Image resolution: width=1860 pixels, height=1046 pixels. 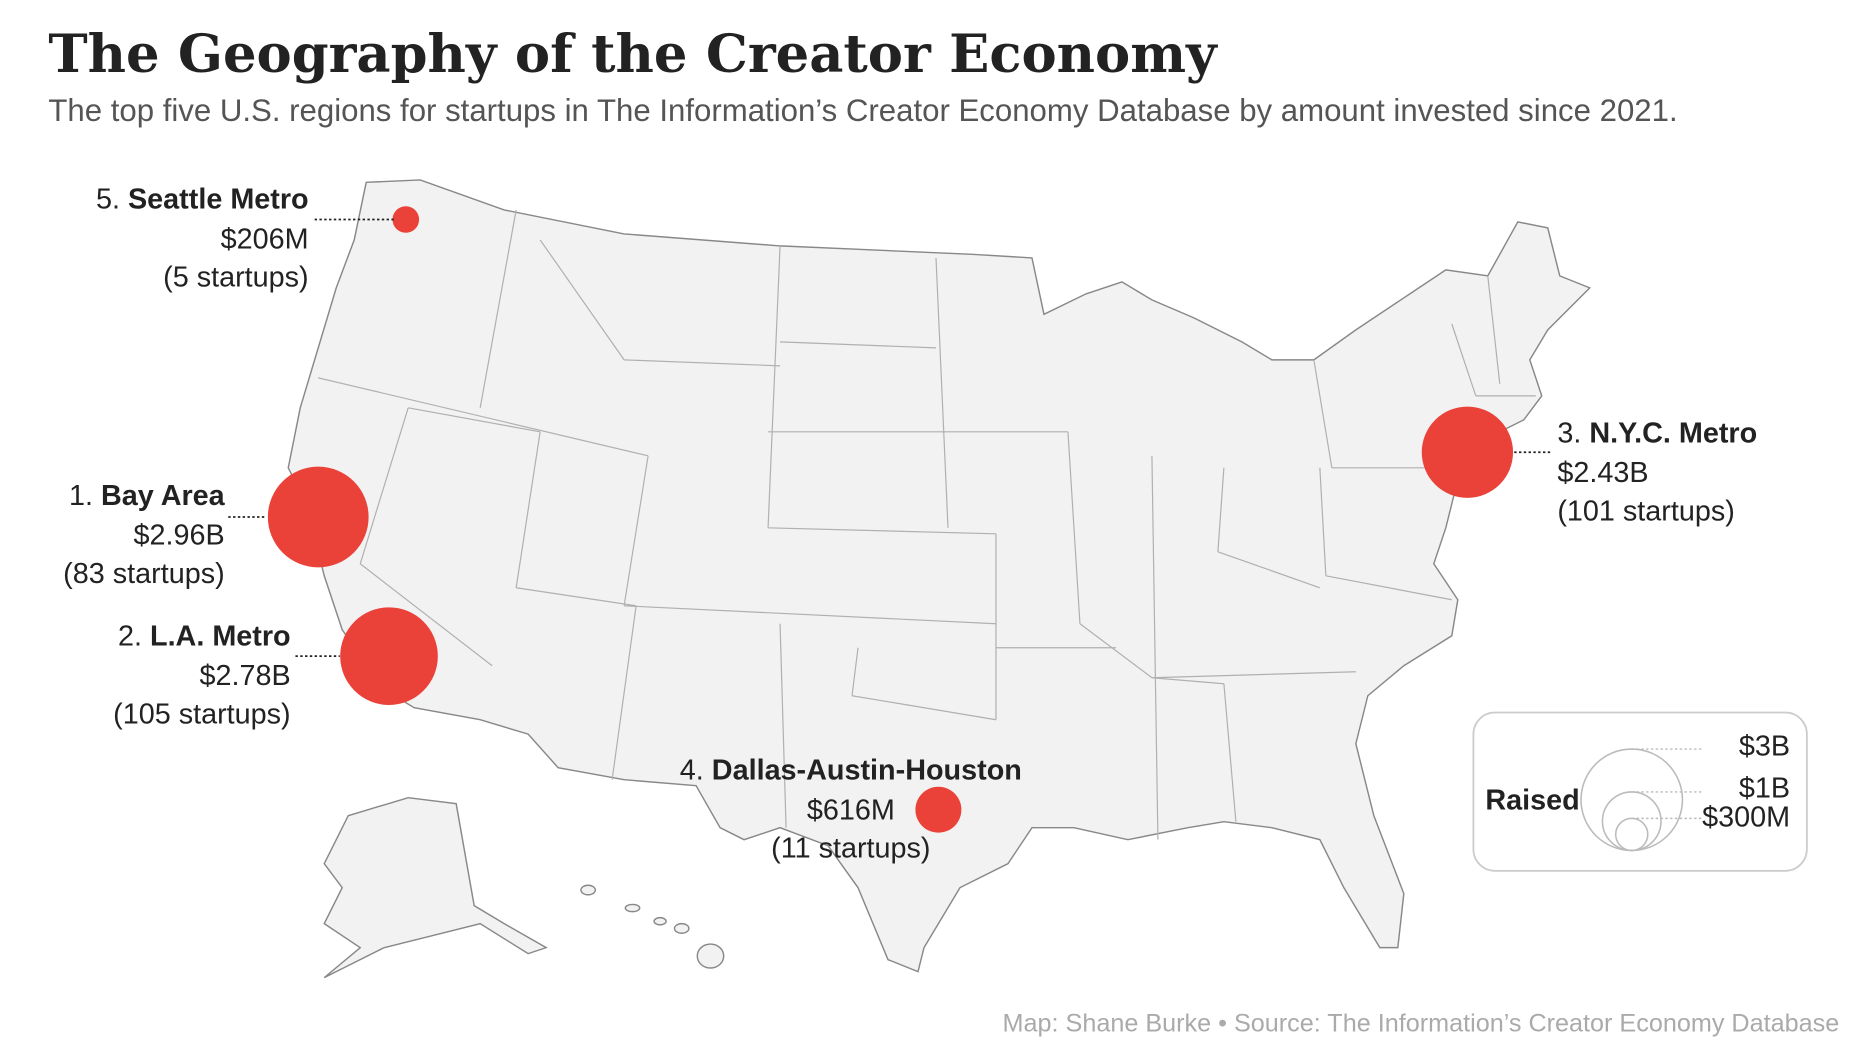 I want to click on region-name: 4. Dallas-Austin-Houston, so click(x=851, y=771).